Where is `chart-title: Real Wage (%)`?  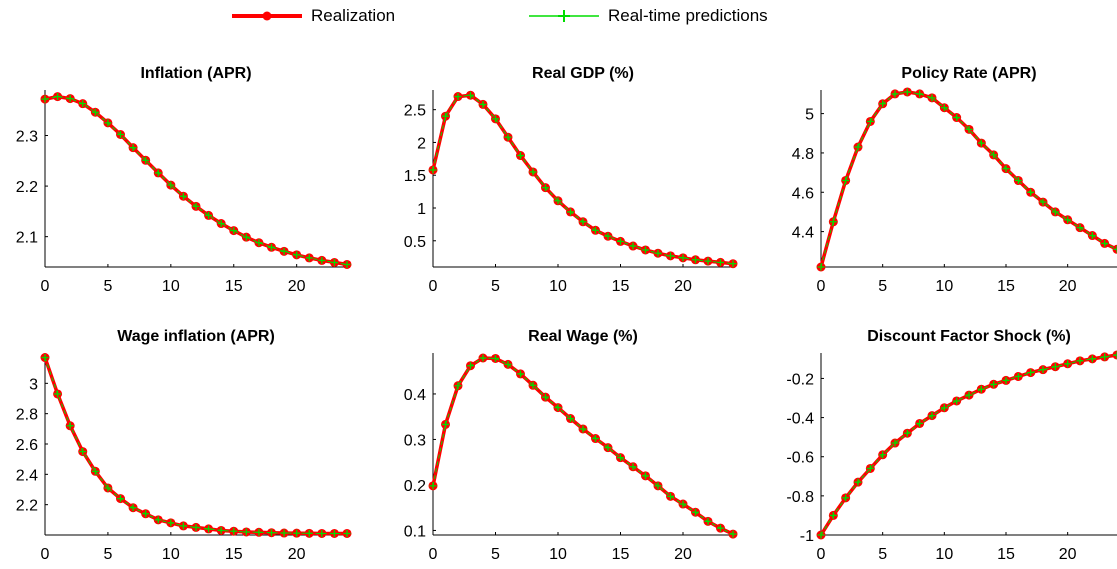 chart-title: Real Wage (%) is located at coordinates (583, 336).